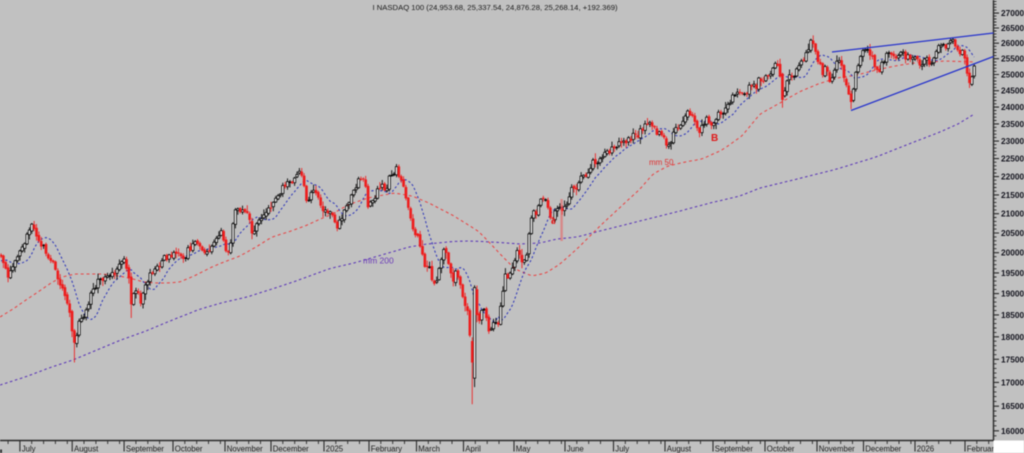 The image size is (1024, 453). I want to click on svg-text: 23000, so click(1012, 141).